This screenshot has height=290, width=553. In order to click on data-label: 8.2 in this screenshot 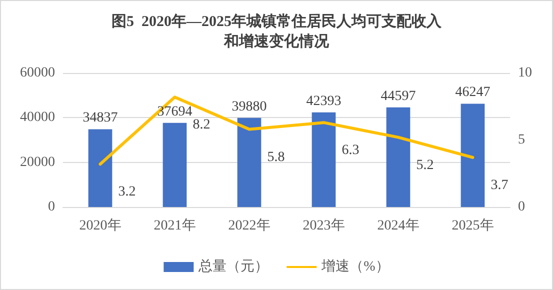, I will do `click(201, 125)`.